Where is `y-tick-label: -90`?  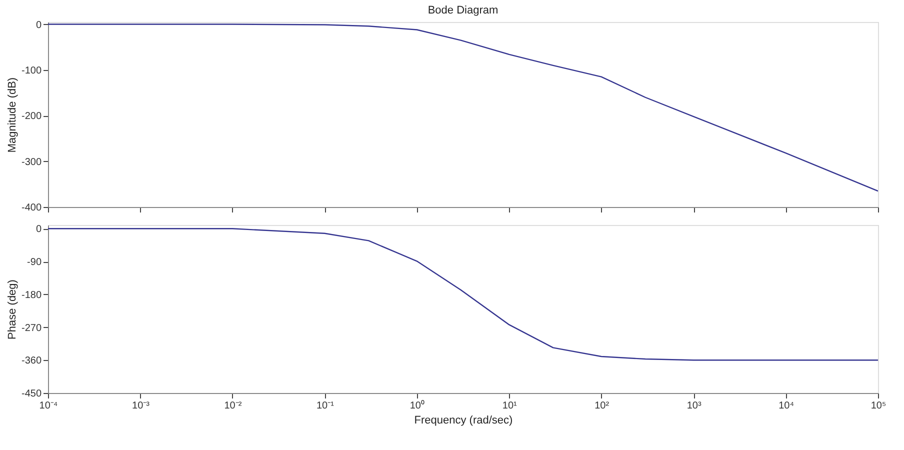 y-tick-label: -90 is located at coordinates (34, 262).